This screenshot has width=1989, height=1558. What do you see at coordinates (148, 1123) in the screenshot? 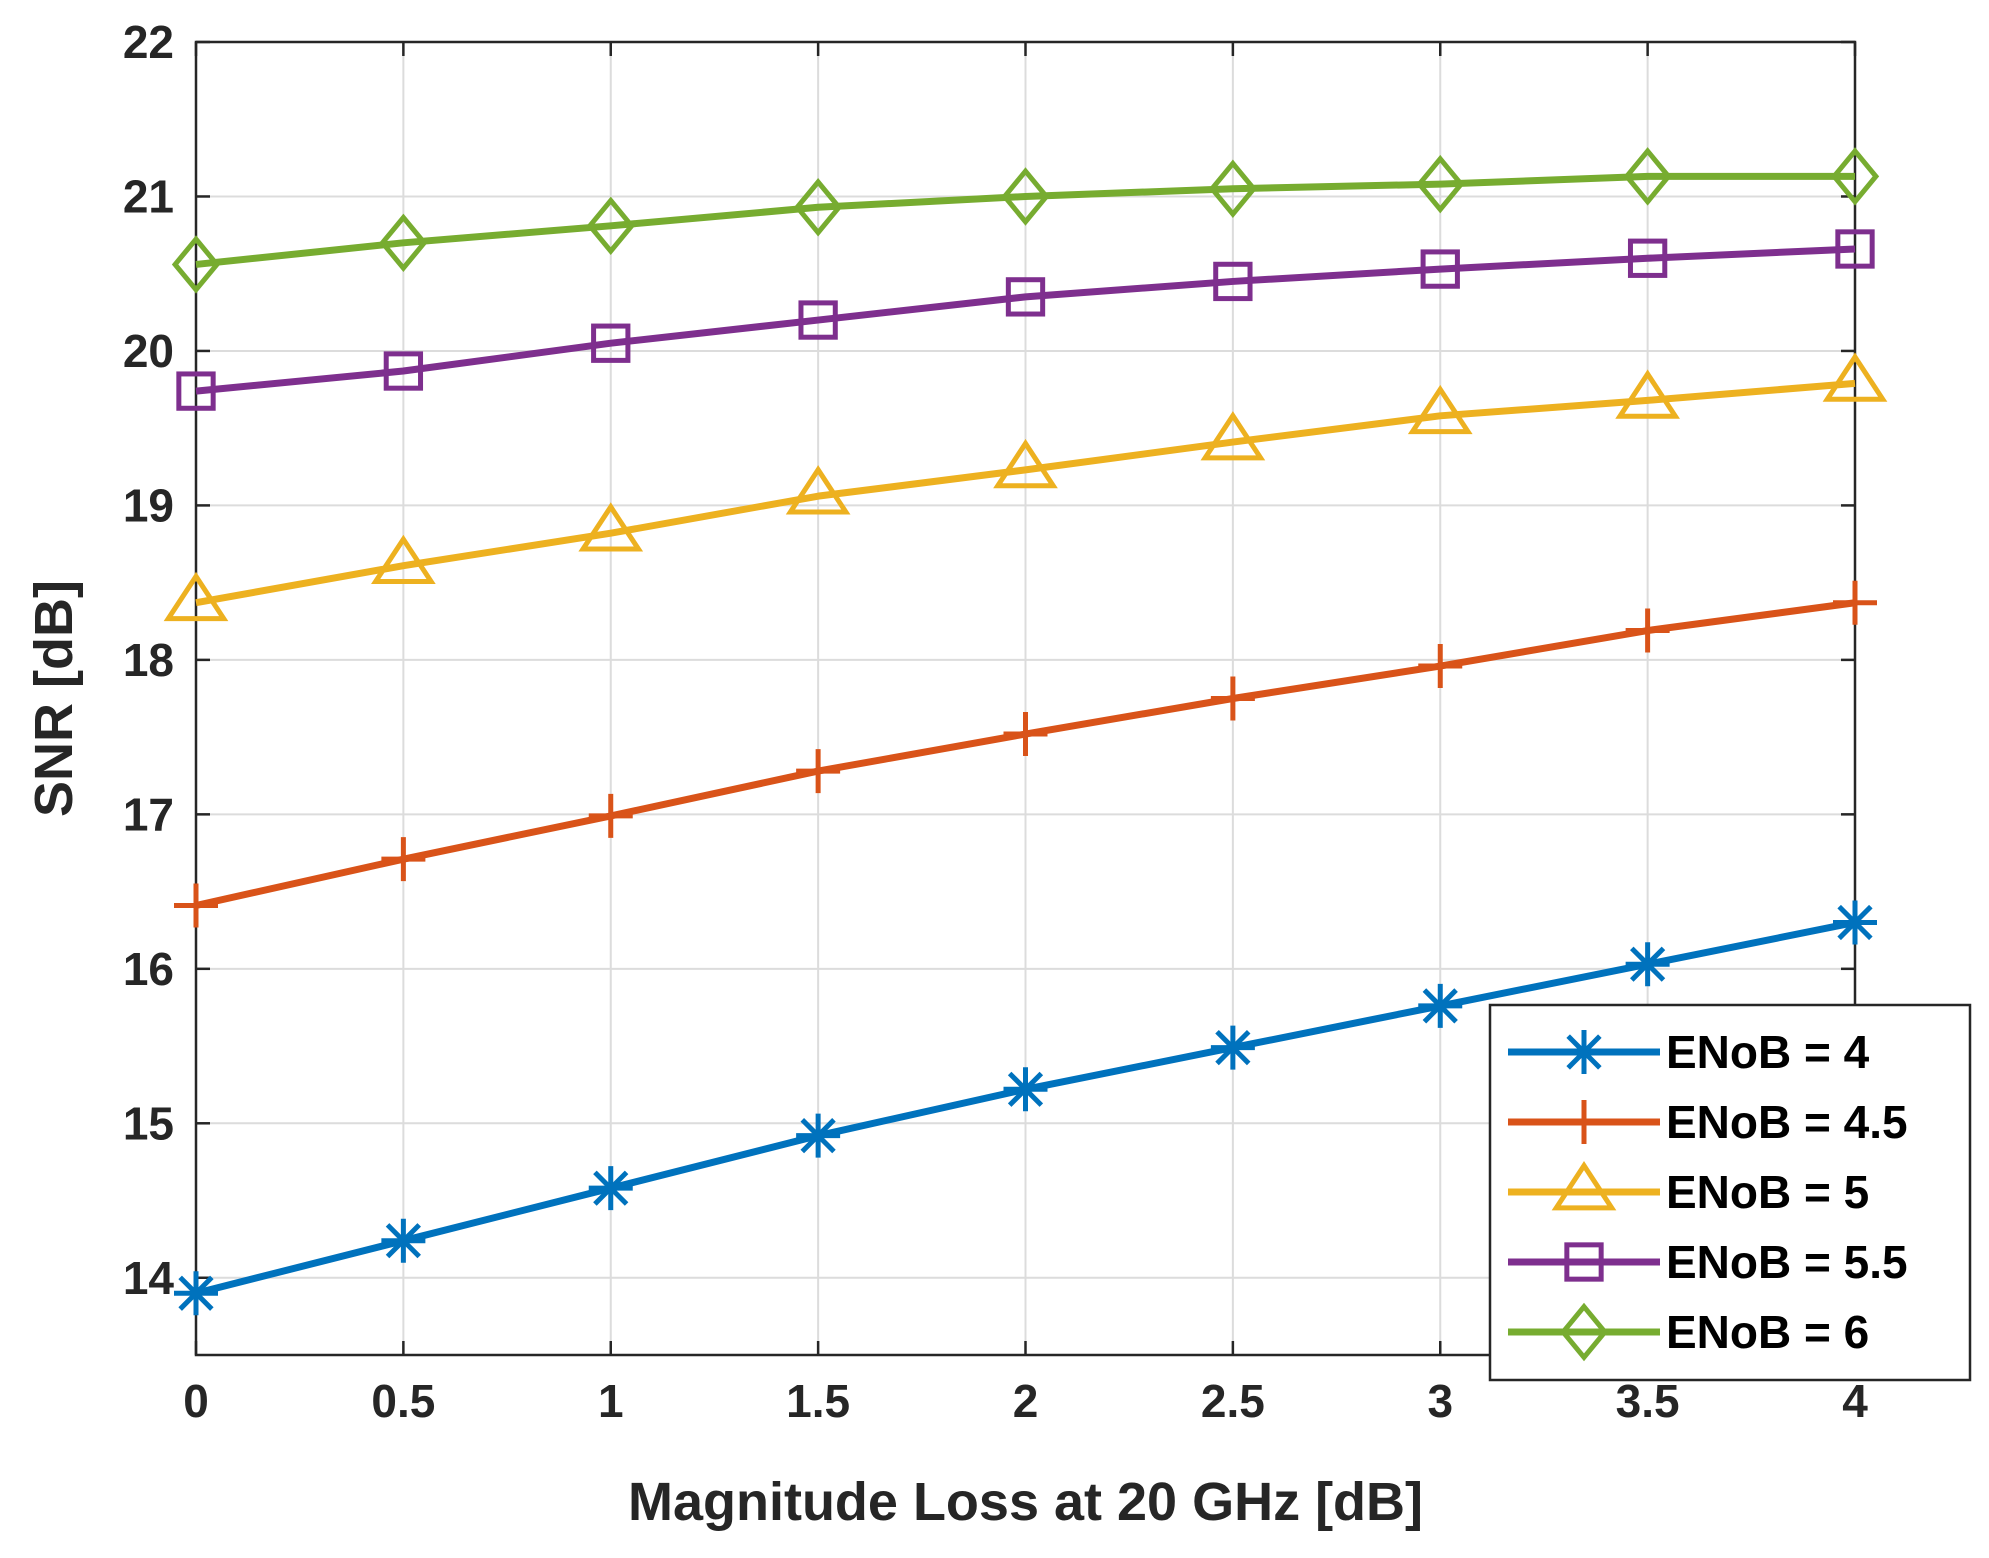
I see `y-tick-label: 15` at bounding box center [148, 1123].